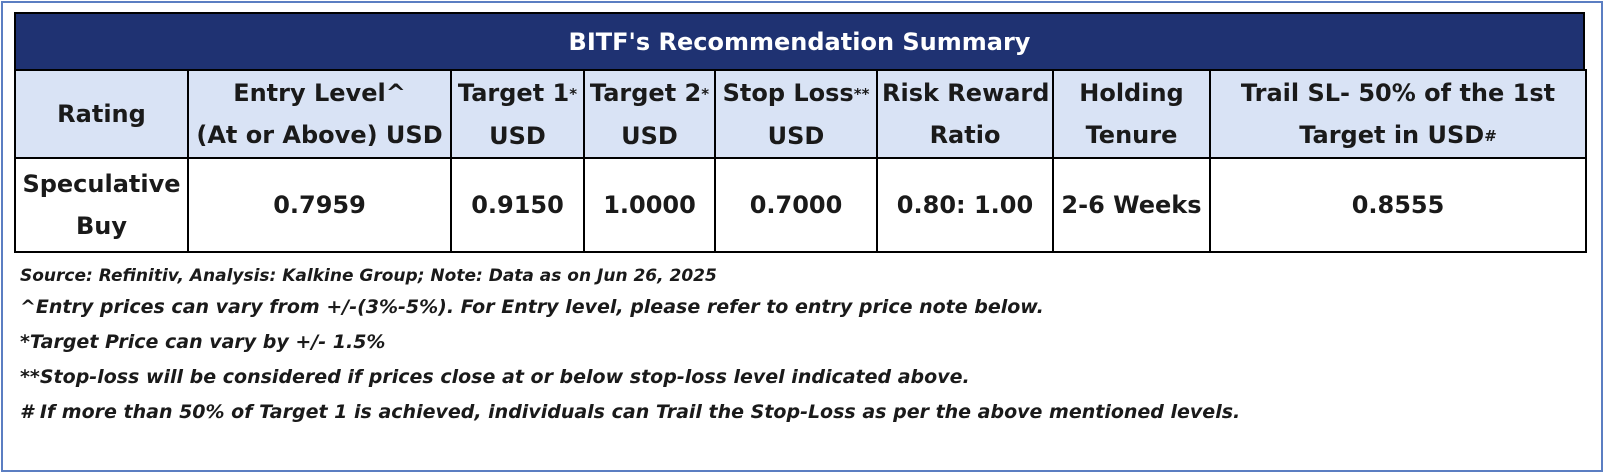 Image resolution: width=1608 pixels, height=476 pixels. I want to click on cell-risk-reward: 0.80: 1.00, so click(965, 205).